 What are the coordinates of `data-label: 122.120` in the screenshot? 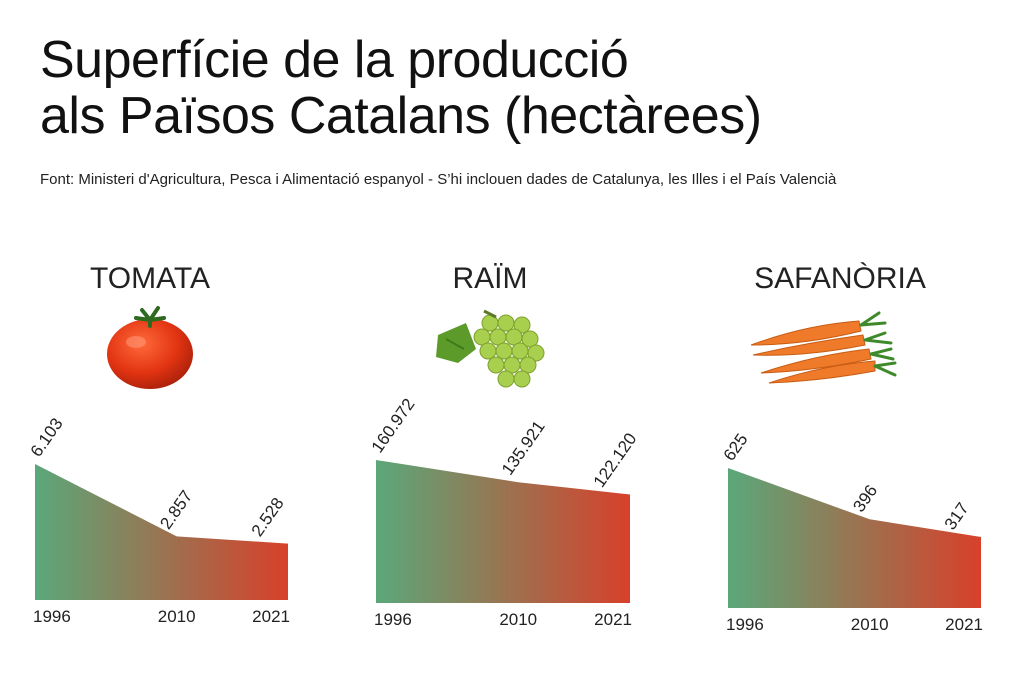 It's located at (615, 460).